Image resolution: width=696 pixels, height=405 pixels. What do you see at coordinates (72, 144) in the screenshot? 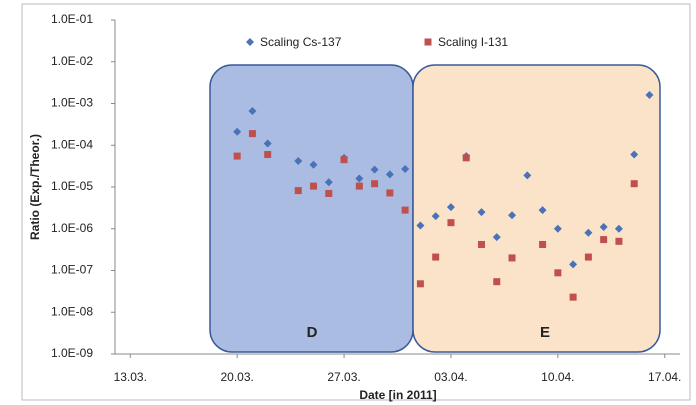
I see `y-tick-label: 1.0E-04` at bounding box center [72, 144].